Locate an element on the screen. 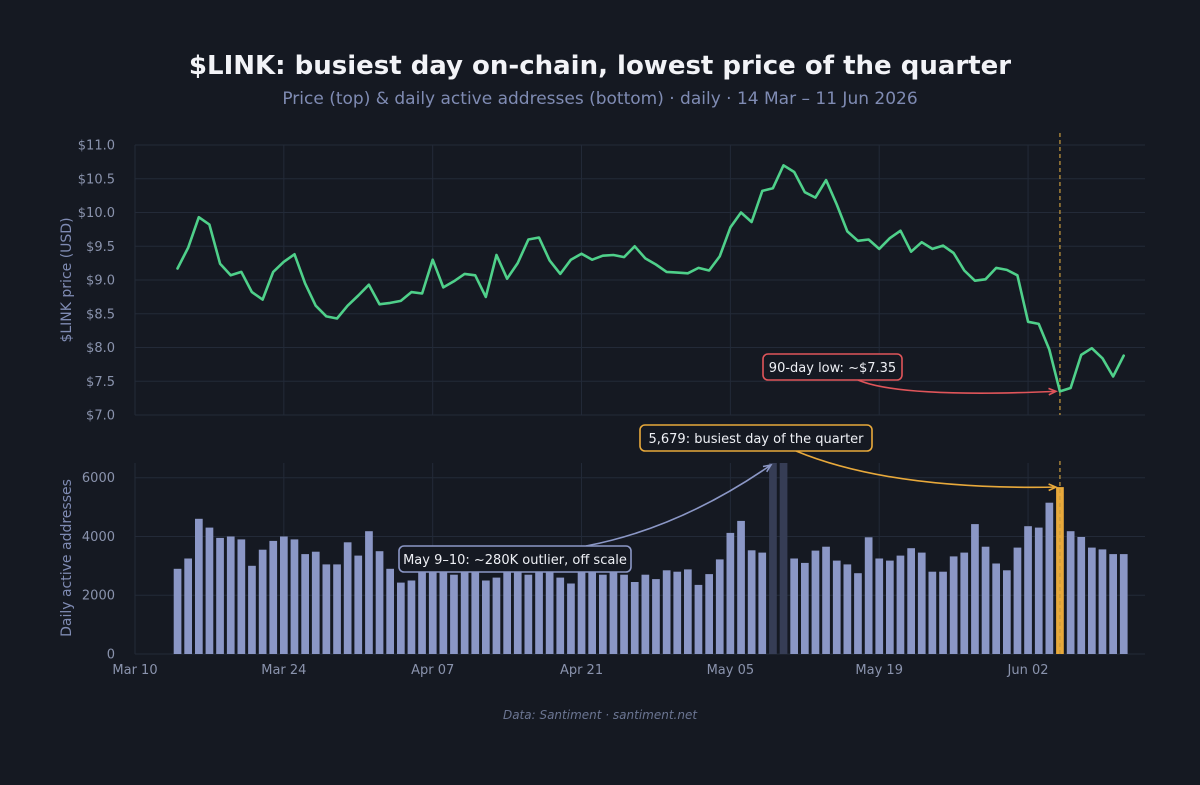 The height and width of the screenshot is (785, 1200). annotation-low-box is located at coordinates (832, 367).